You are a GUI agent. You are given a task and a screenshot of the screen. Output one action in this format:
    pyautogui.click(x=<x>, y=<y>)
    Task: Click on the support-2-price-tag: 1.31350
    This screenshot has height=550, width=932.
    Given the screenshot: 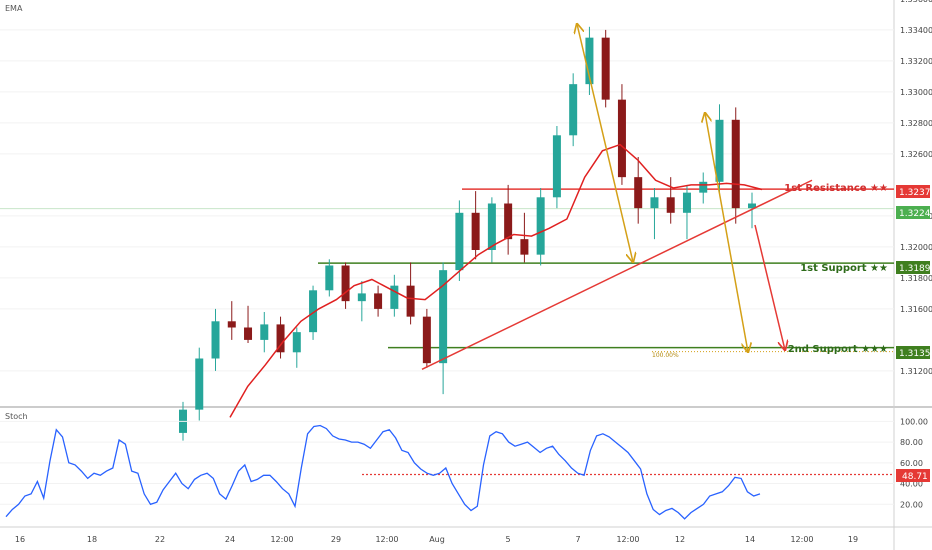 What is the action you would take?
    pyautogui.click(x=914, y=352)
    